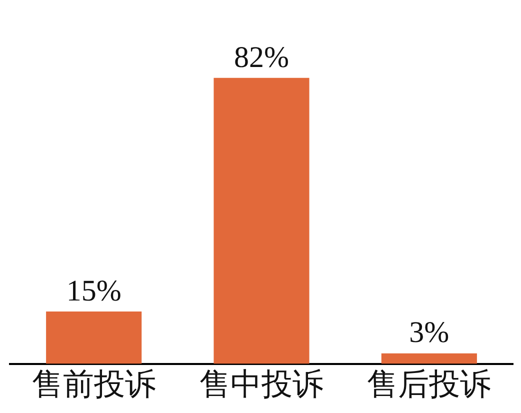 This screenshot has width=521, height=413. Describe the element at coordinates (429, 333) in the screenshot. I see `data-label: 3%` at that location.